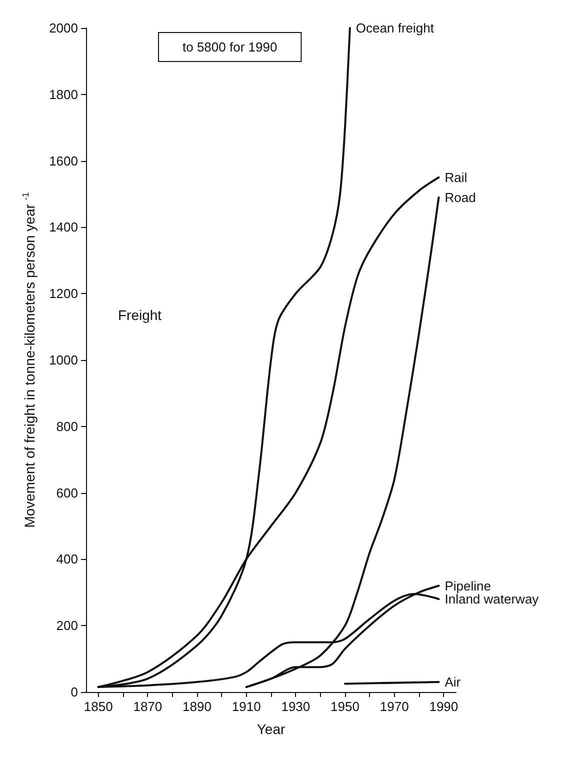 The width and height of the screenshot is (574, 760). What do you see at coordinates (230, 47) in the screenshot?
I see `annotation: to 5800 for 1990` at bounding box center [230, 47].